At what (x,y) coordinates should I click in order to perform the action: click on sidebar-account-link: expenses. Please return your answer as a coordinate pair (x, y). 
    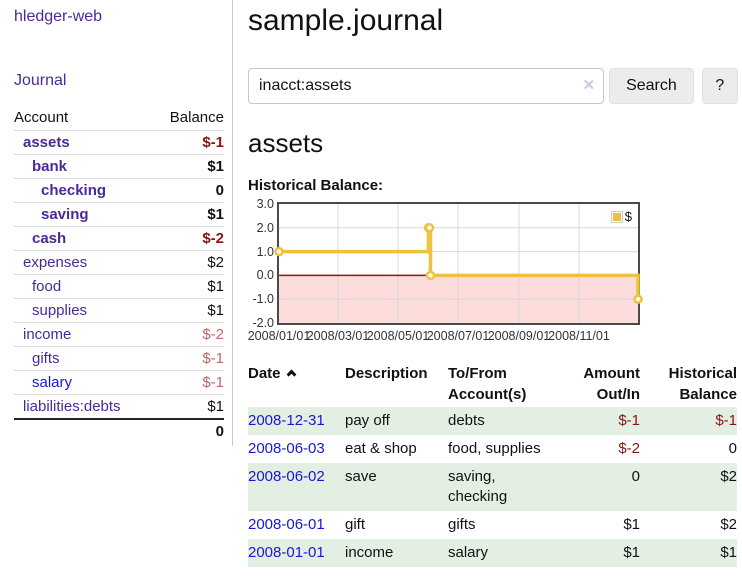
    Looking at the image, I should click on (55, 262).